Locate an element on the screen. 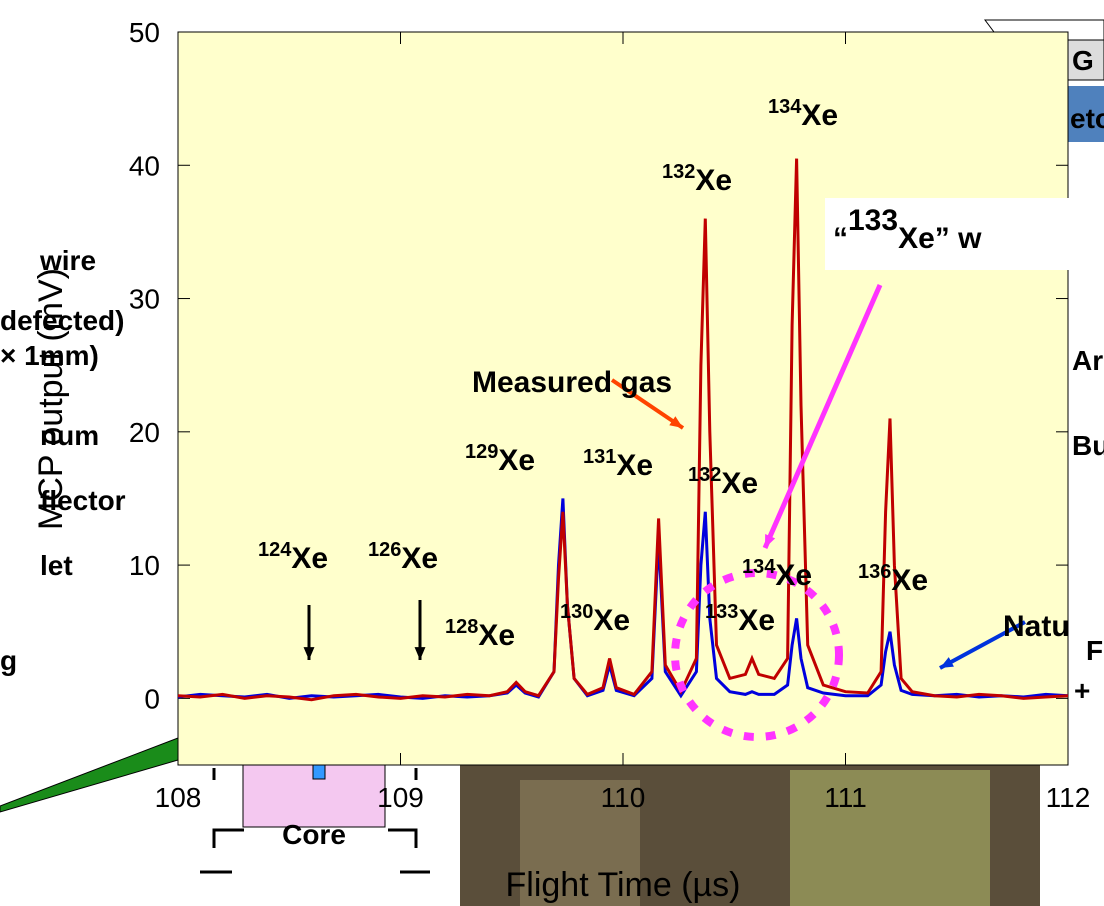 This screenshot has width=1104, height=906. background-text: wire is located at coordinates (67, 260).